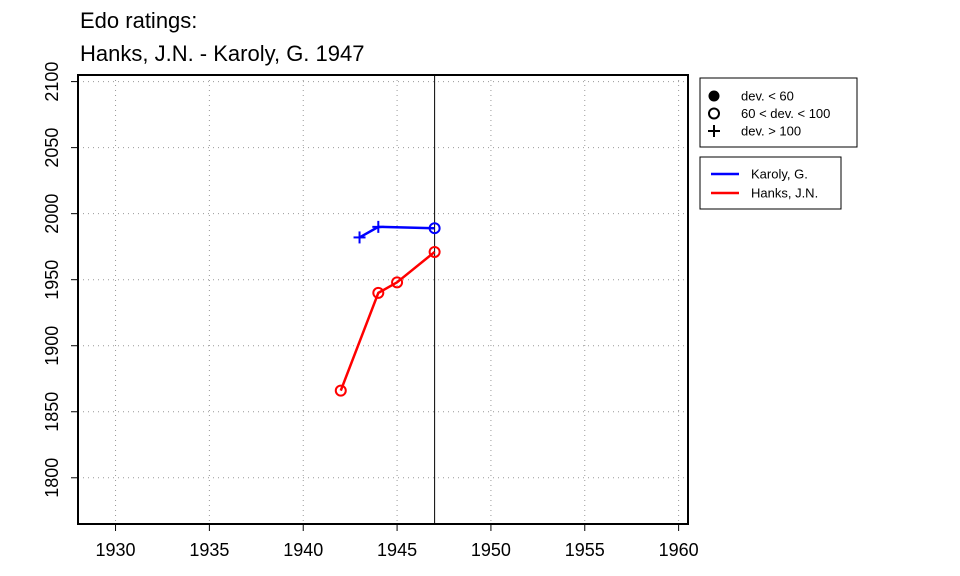 The height and width of the screenshot is (576, 960). I want to click on marker-legend-label: 60 < dev. < 100, so click(785, 113).